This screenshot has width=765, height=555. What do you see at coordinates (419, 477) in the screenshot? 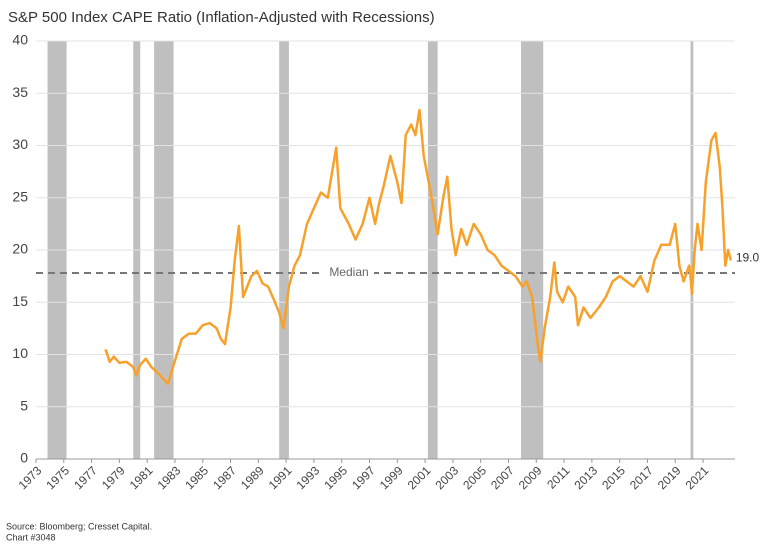
I see `x-tick-label: 2001` at bounding box center [419, 477].